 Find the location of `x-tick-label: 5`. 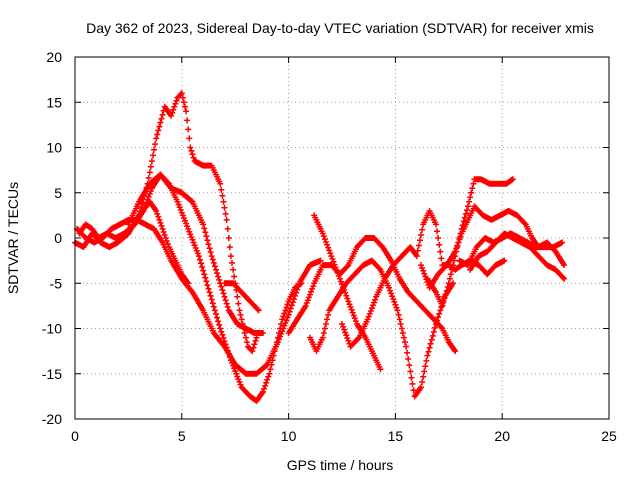

x-tick-label: 5 is located at coordinates (182, 436).